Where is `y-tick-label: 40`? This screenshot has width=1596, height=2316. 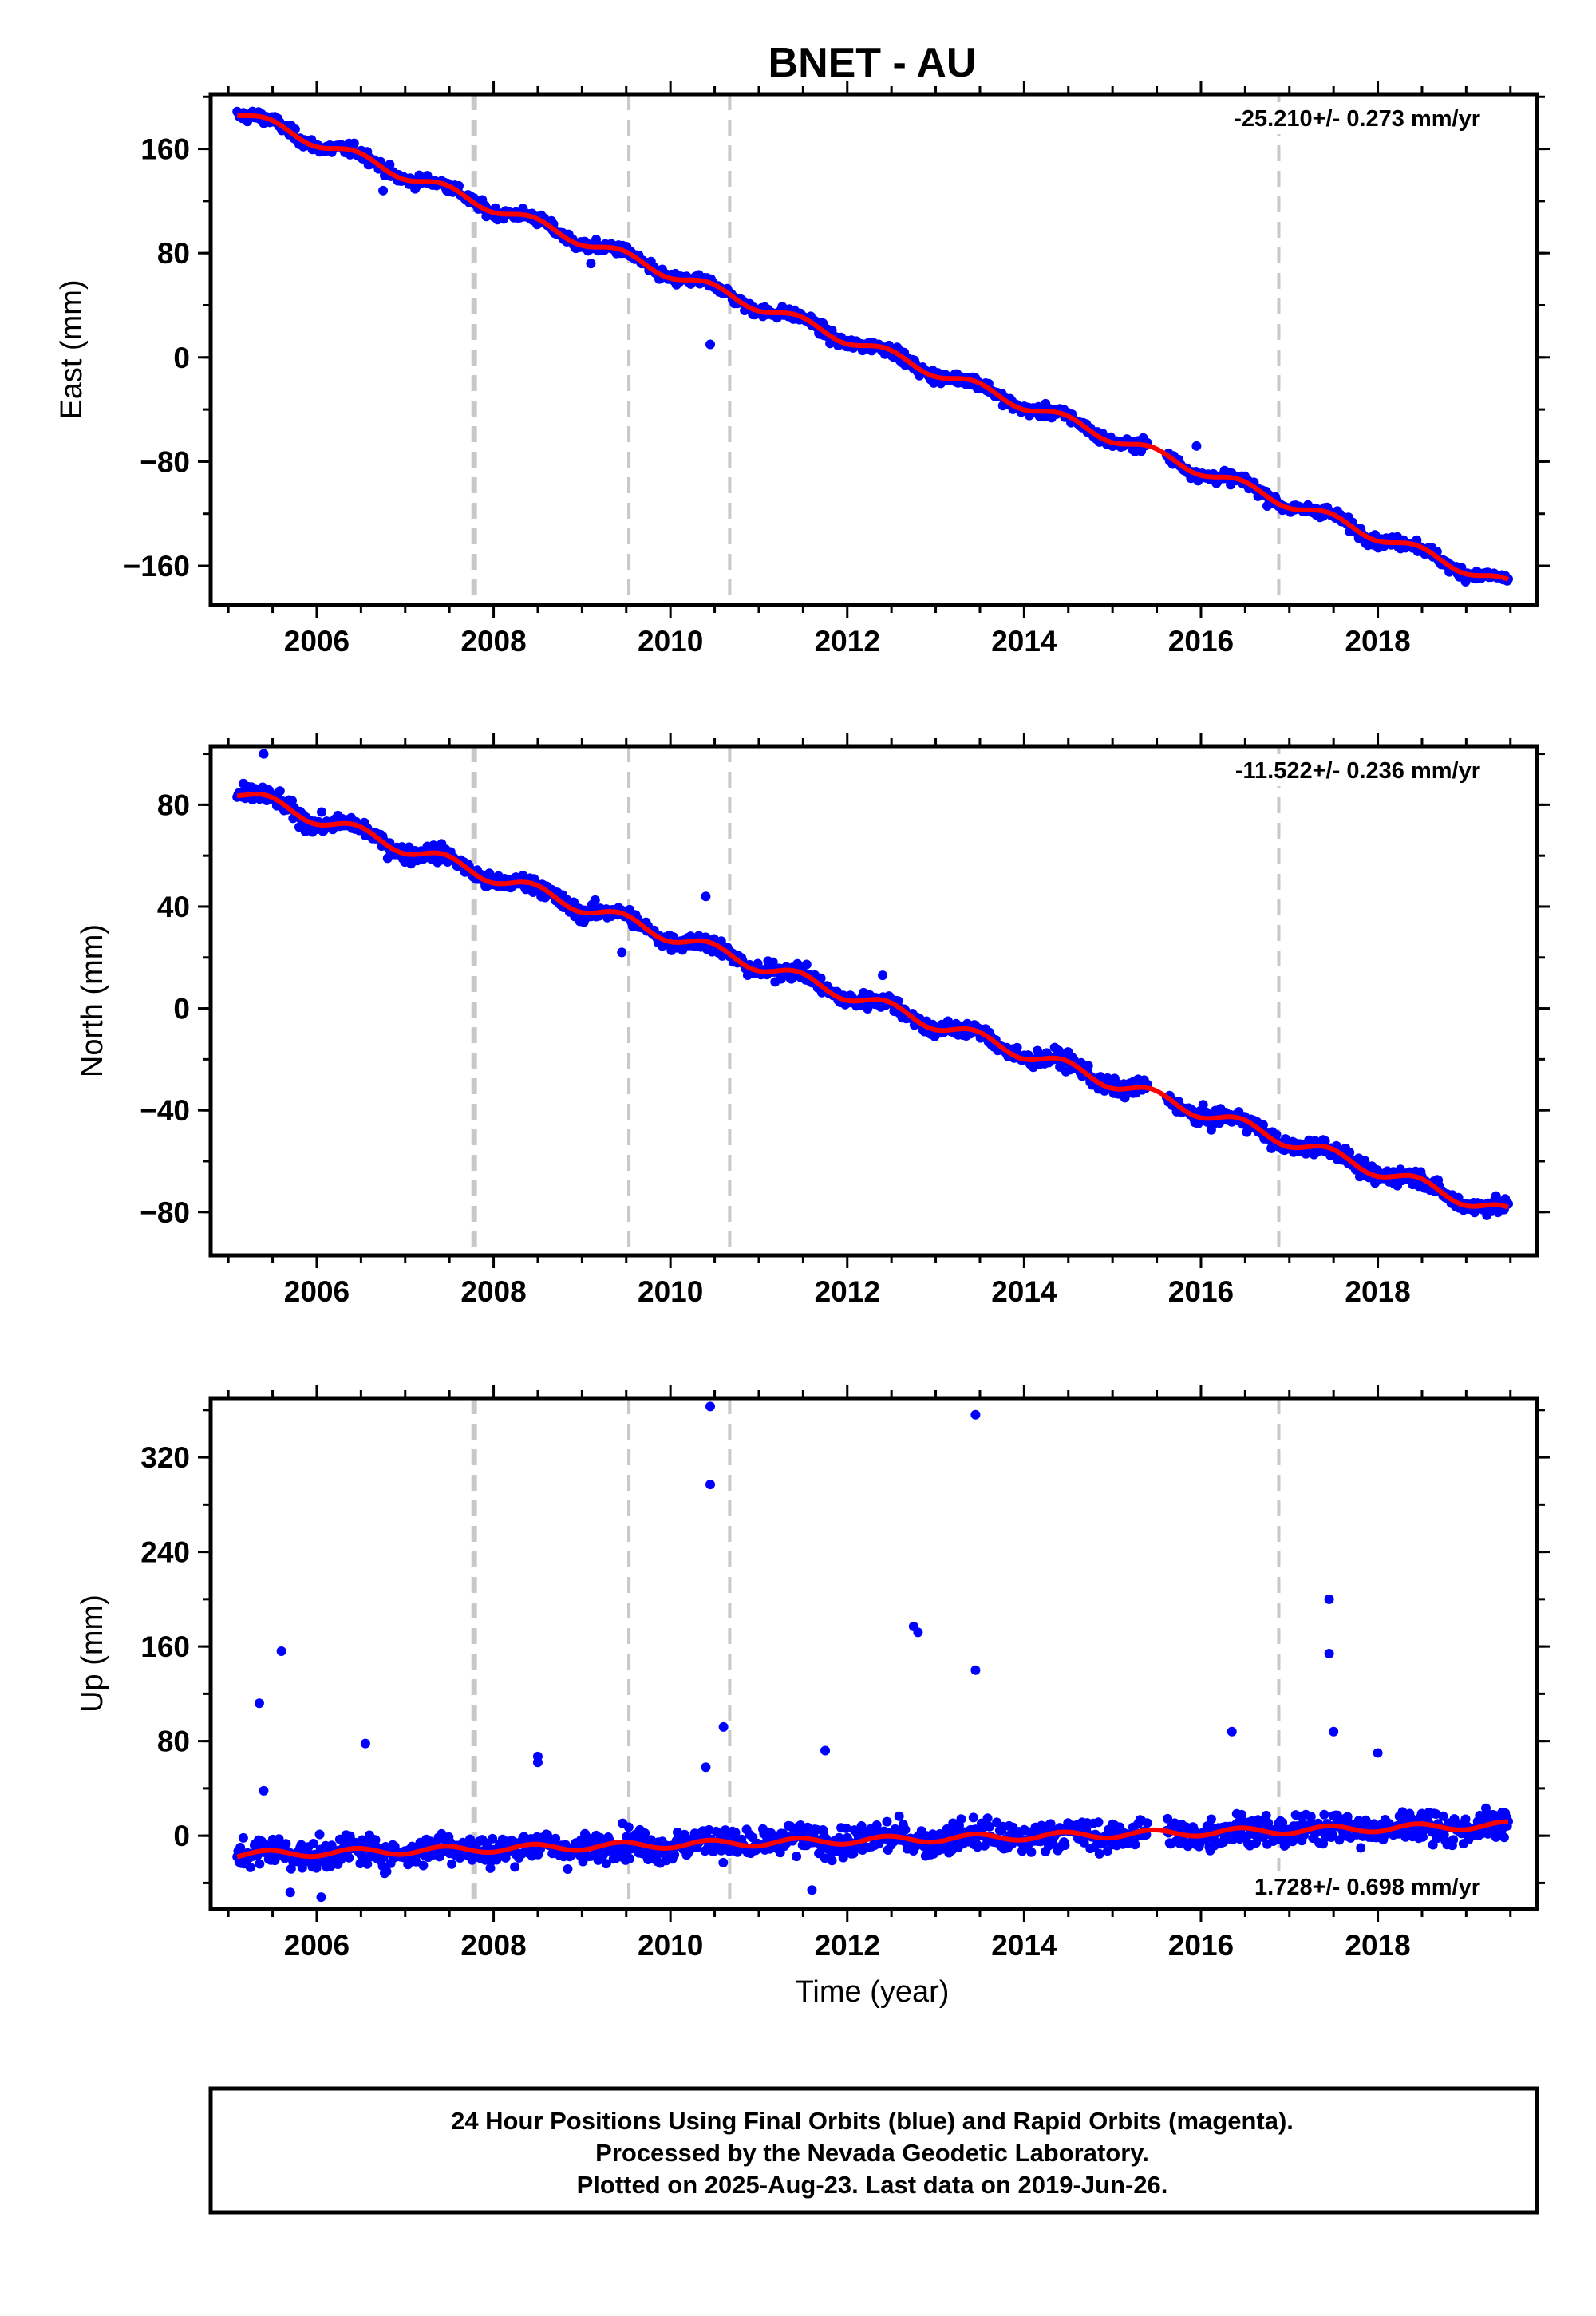 y-tick-label: 40 is located at coordinates (173, 907).